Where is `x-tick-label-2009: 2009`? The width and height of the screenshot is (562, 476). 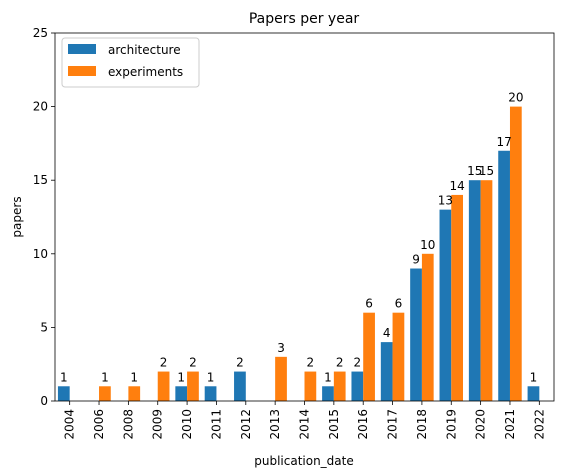 x-tick-label-2009: 2009 is located at coordinates (158, 424).